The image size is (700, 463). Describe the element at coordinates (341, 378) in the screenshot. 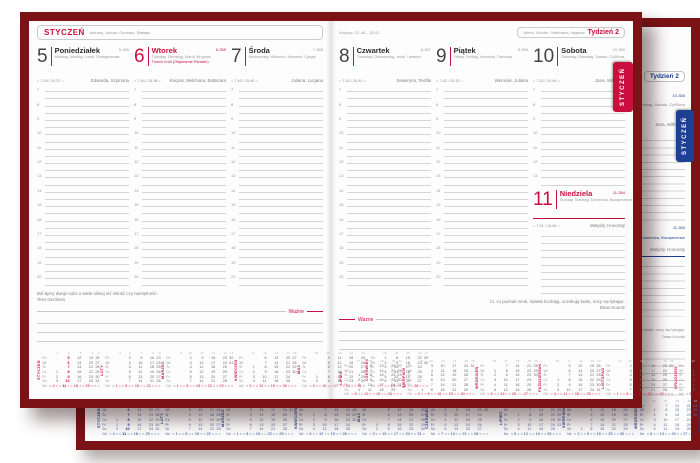

I see `mini-calendar-month-label: LIPIEC` at that location.